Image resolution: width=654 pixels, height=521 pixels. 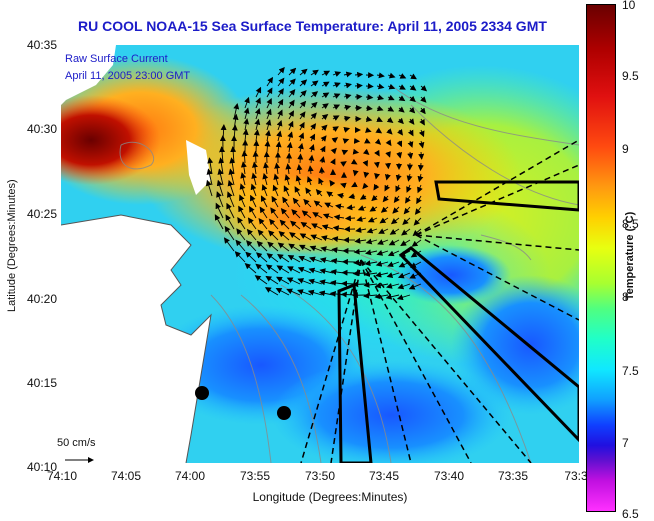 I want to click on y-axis-label: Latitude (Degrees:Minutes), so click(x=12, y=252).